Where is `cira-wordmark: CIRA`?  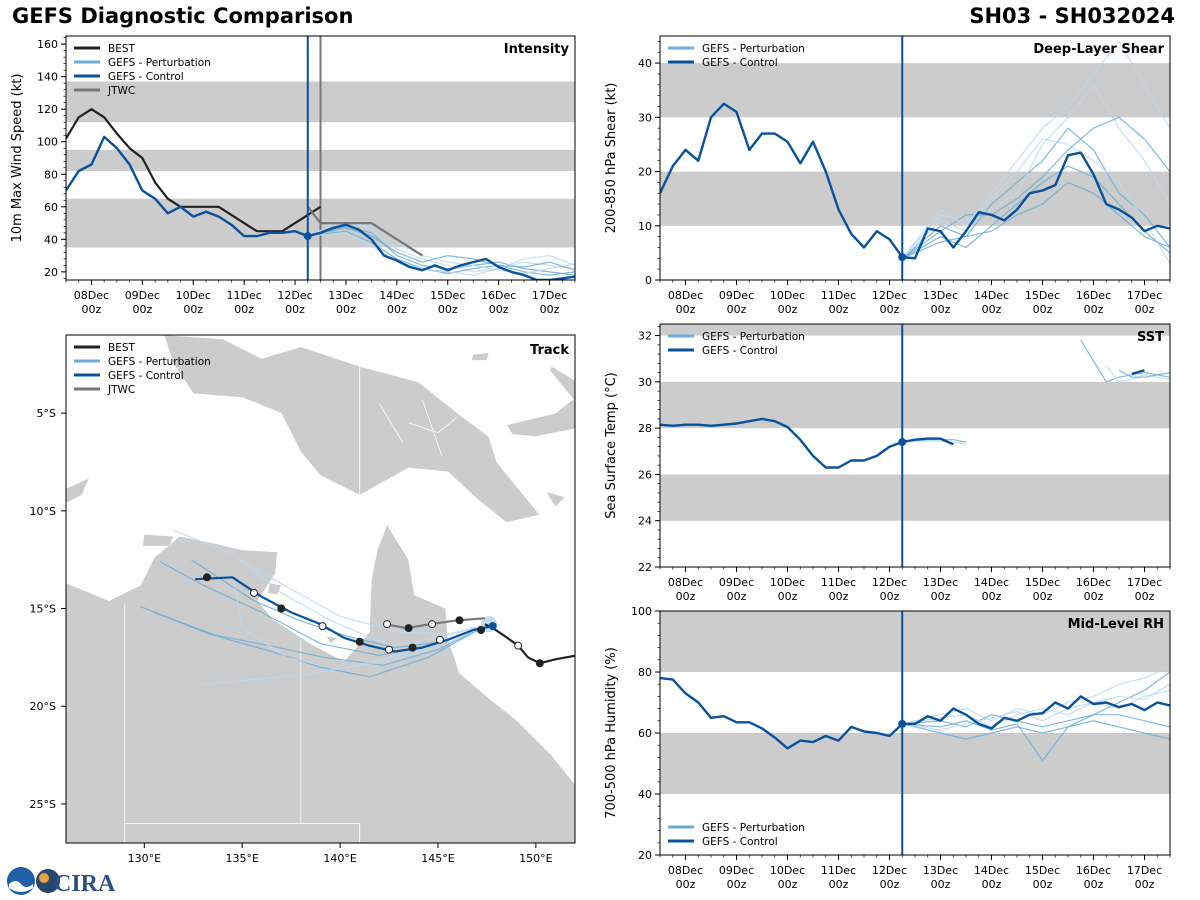 cira-wordmark: CIRA is located at coordinates (85, 883).